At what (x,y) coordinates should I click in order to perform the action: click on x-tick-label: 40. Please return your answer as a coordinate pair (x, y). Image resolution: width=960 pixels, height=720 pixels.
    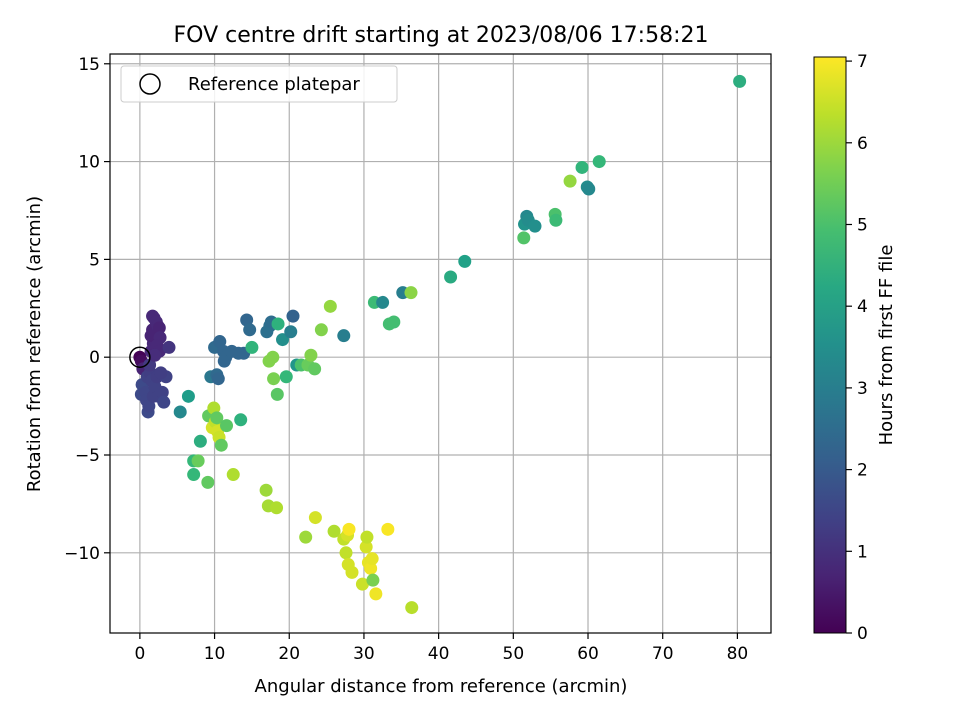
    Looking at the image, I should click on (439, 654).